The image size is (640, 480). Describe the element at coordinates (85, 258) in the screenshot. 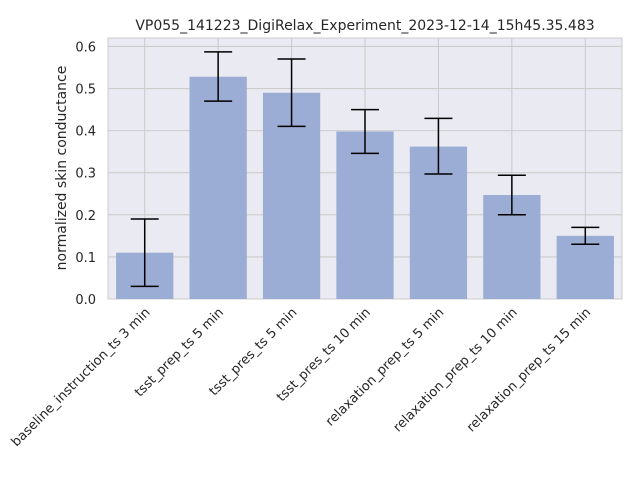

I see `y-tick-label: 0.1` at that location.